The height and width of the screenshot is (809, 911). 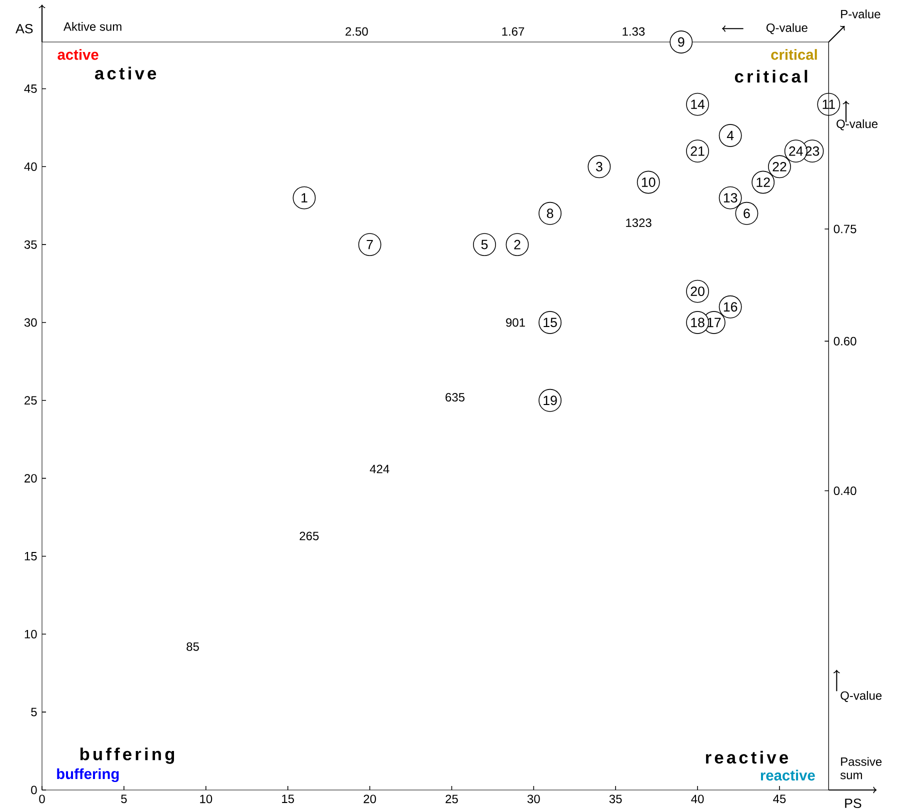 What do you see at coordinates (357, 31) in the screenshot?
I see `text: 2.50` at bounding box center [357, 31].